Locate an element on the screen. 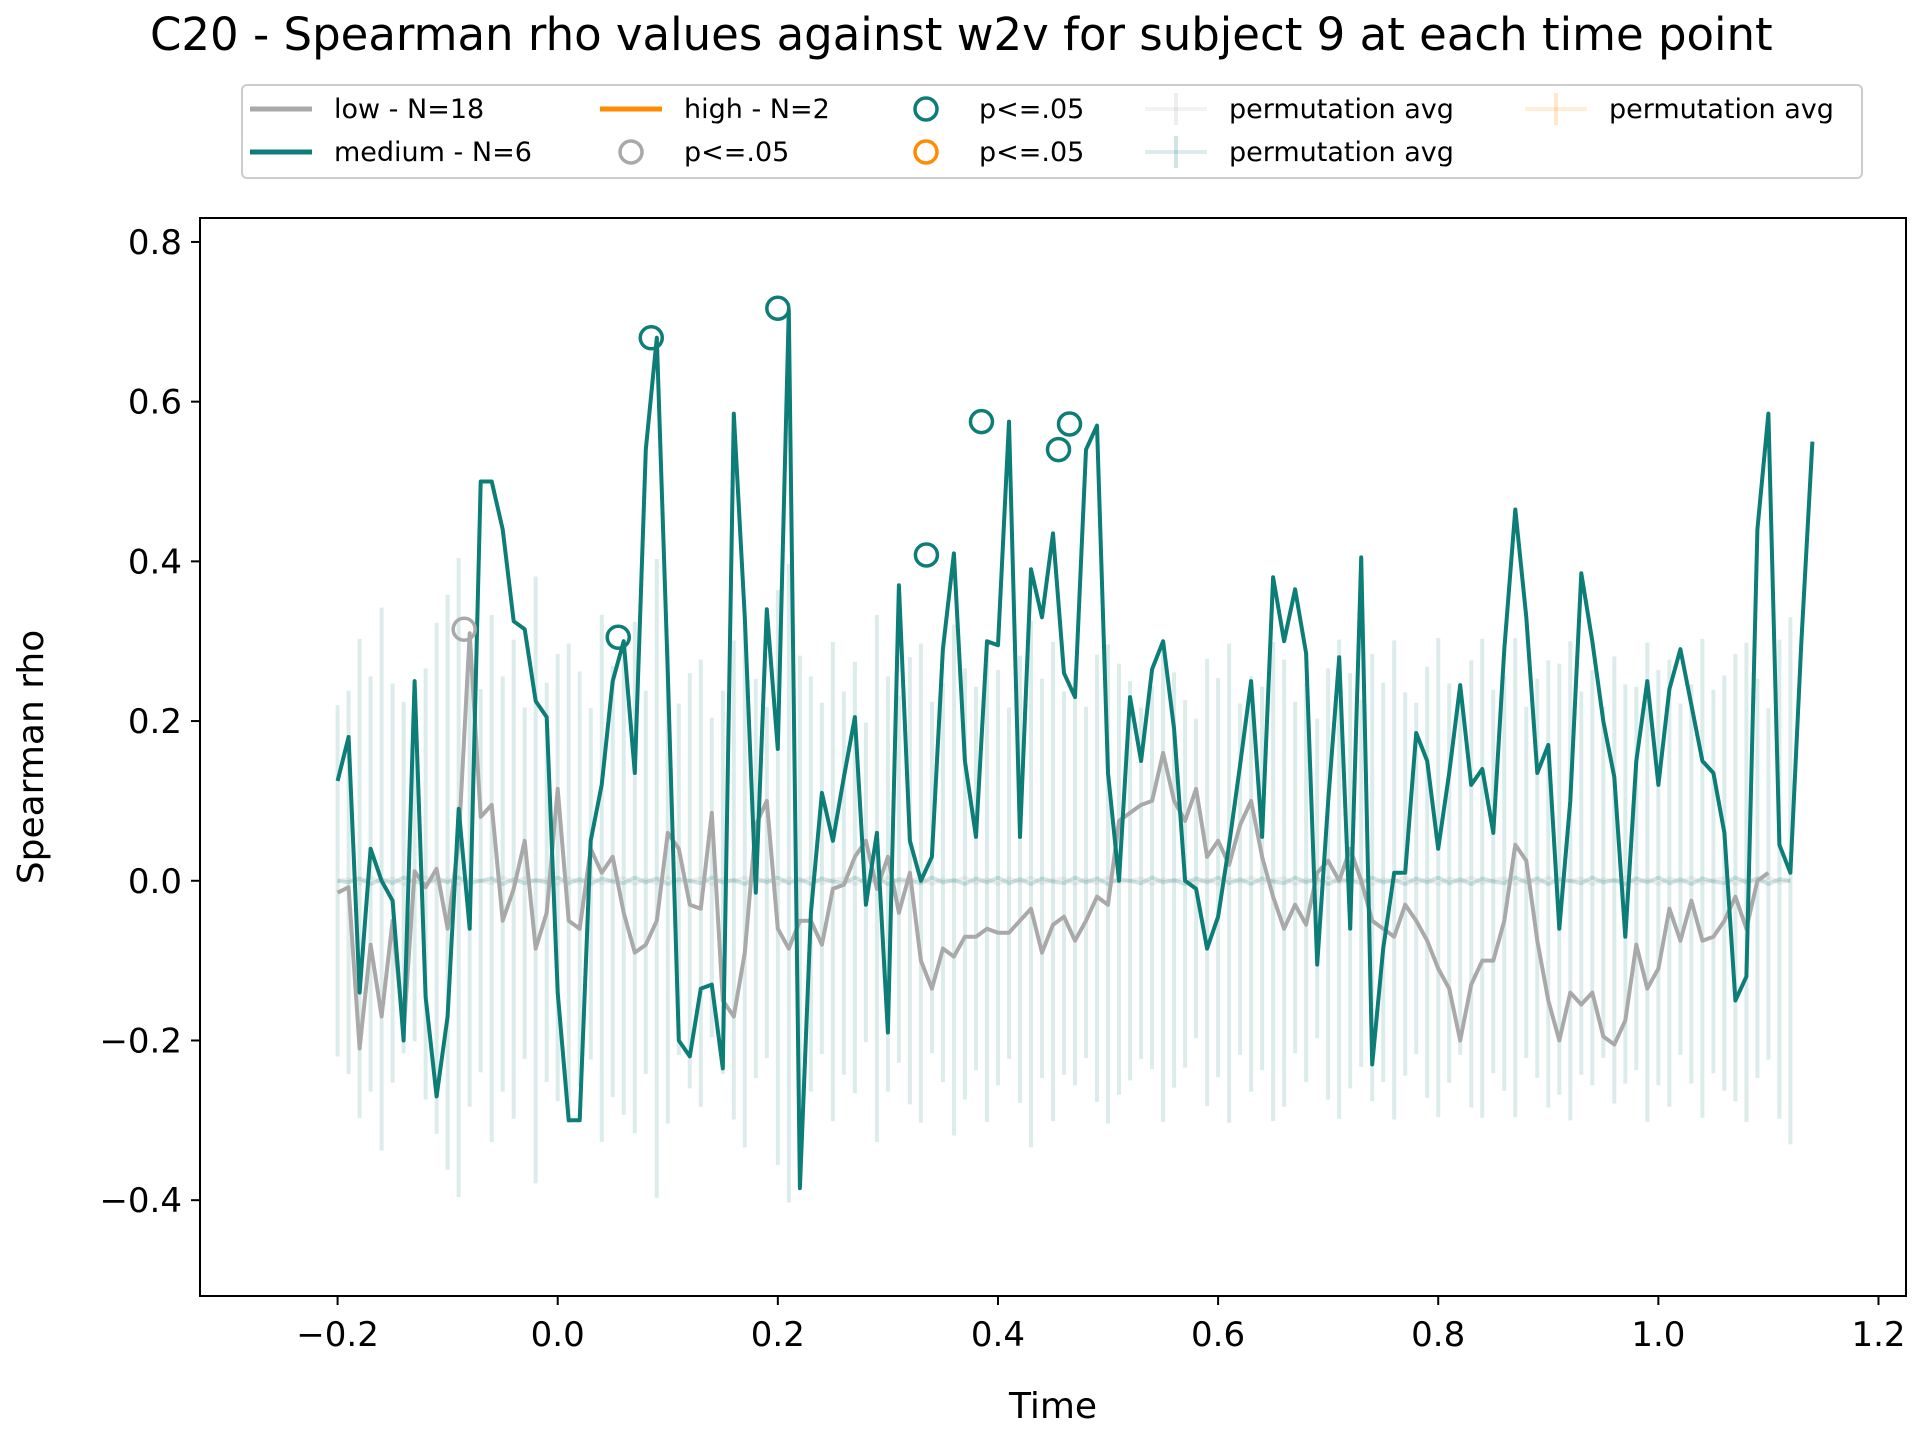 The image size is (1920, 1440). y-tick-label: 0.0 is located at coordinates (155, 882).